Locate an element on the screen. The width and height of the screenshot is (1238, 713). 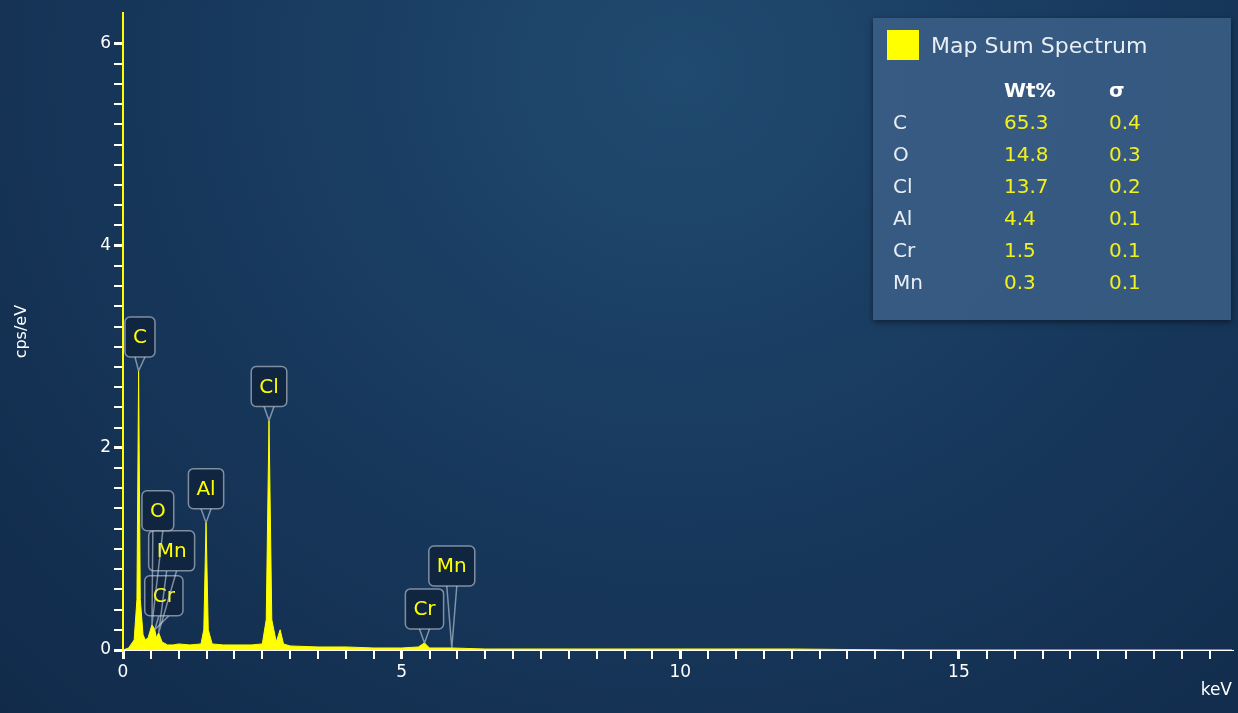
x-tick-label: 10 is located at coordinates (680, 670).